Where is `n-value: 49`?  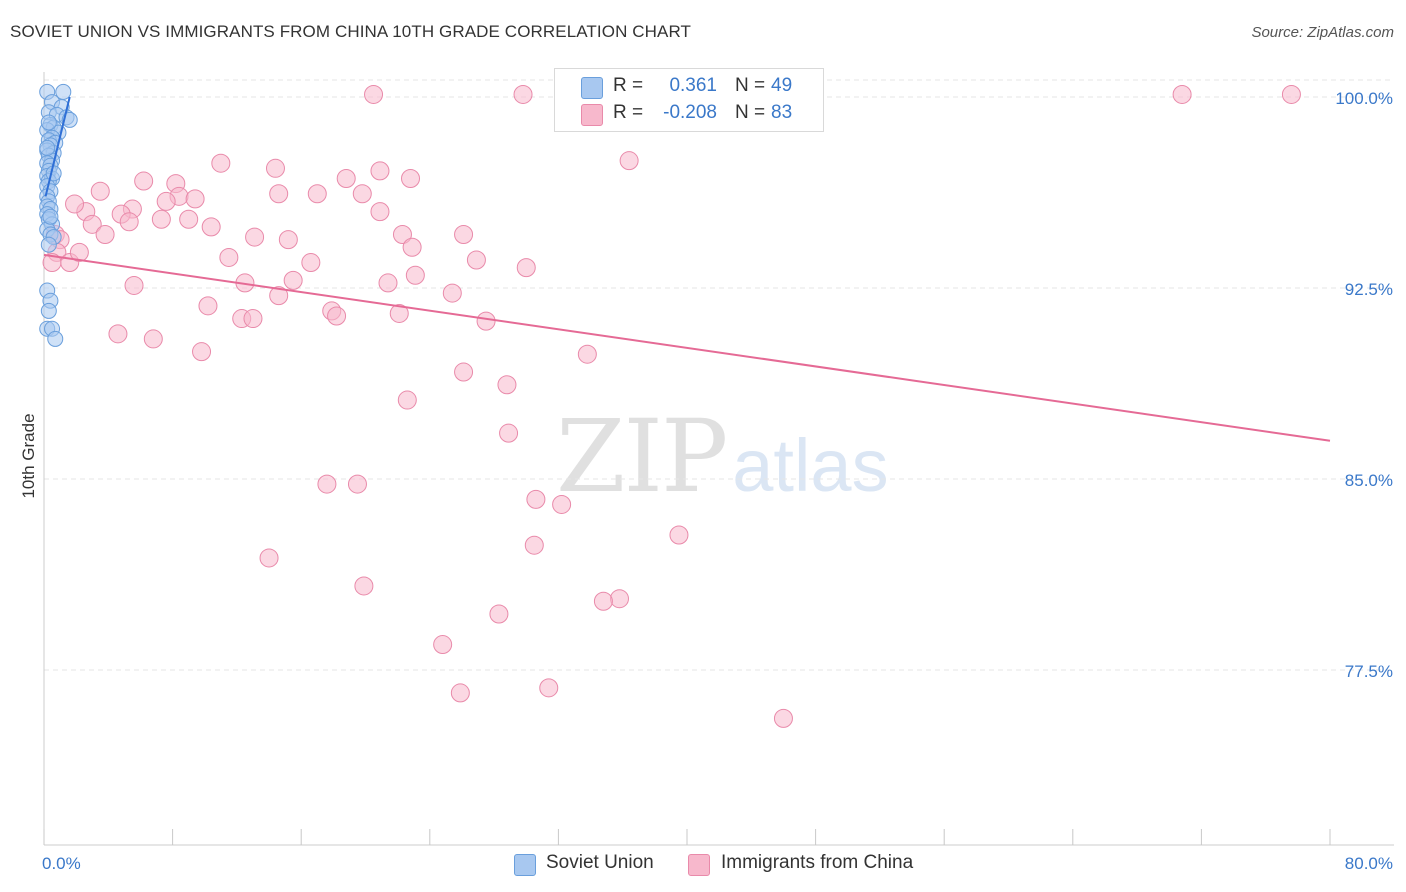
n-value: 49 is located at coordinates (782, 85).